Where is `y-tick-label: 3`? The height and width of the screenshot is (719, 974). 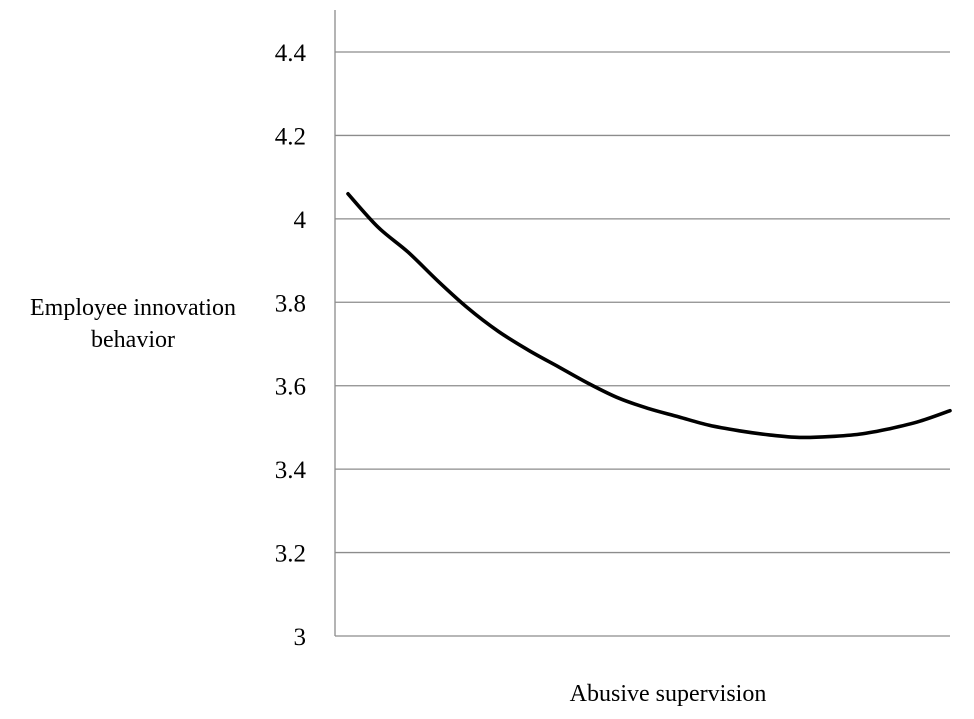
y-tick-label: 3 is located at coordinates (300, 637).